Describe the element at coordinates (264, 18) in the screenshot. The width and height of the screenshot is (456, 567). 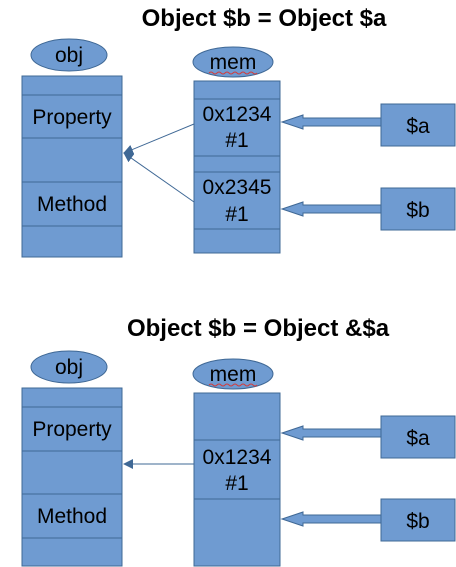
I see `top-panel-title: Object $b = Object $a` at that location.